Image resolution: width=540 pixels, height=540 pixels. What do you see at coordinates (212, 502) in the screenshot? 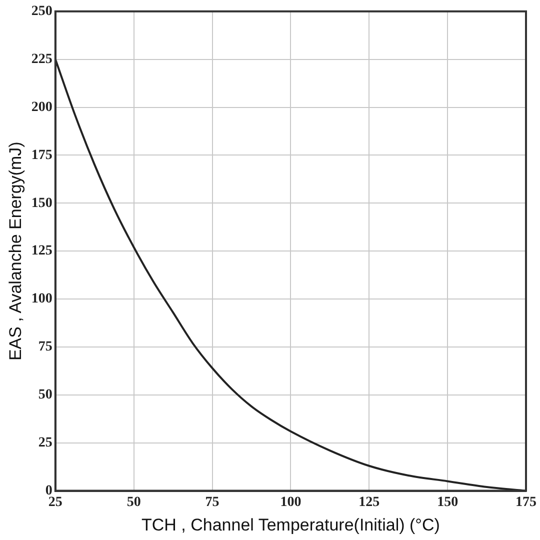
I see `x-tick-label: 75` at bounding box center [212, 502].